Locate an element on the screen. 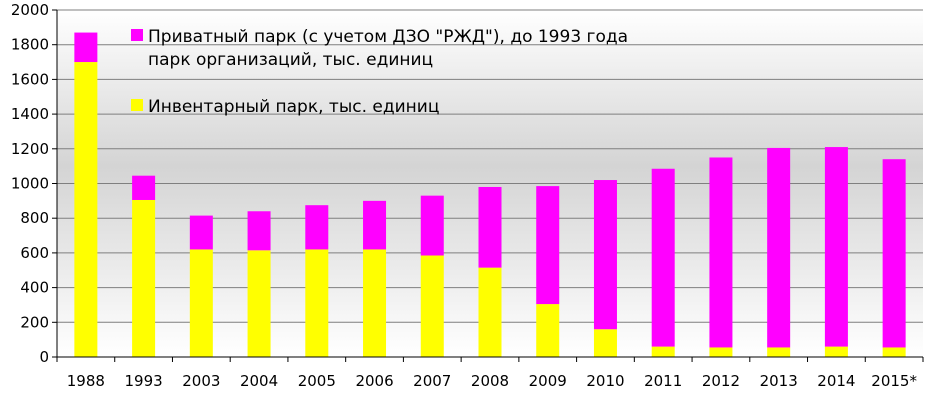 This screenshot has height=400, width=941. y-tick-label: 1000 is located at coordinates (30, 184).